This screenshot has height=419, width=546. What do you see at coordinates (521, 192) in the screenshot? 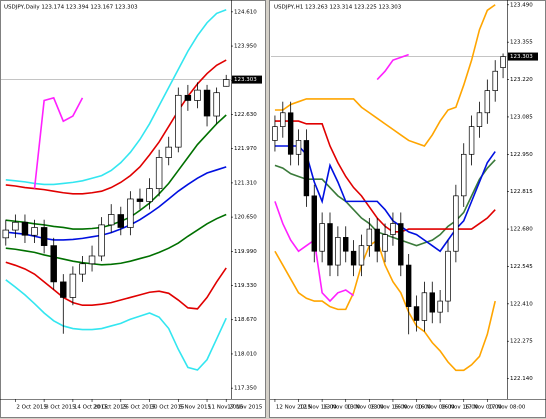
I see `y-tick-label: 122.815` at bounding box center [521, 192].